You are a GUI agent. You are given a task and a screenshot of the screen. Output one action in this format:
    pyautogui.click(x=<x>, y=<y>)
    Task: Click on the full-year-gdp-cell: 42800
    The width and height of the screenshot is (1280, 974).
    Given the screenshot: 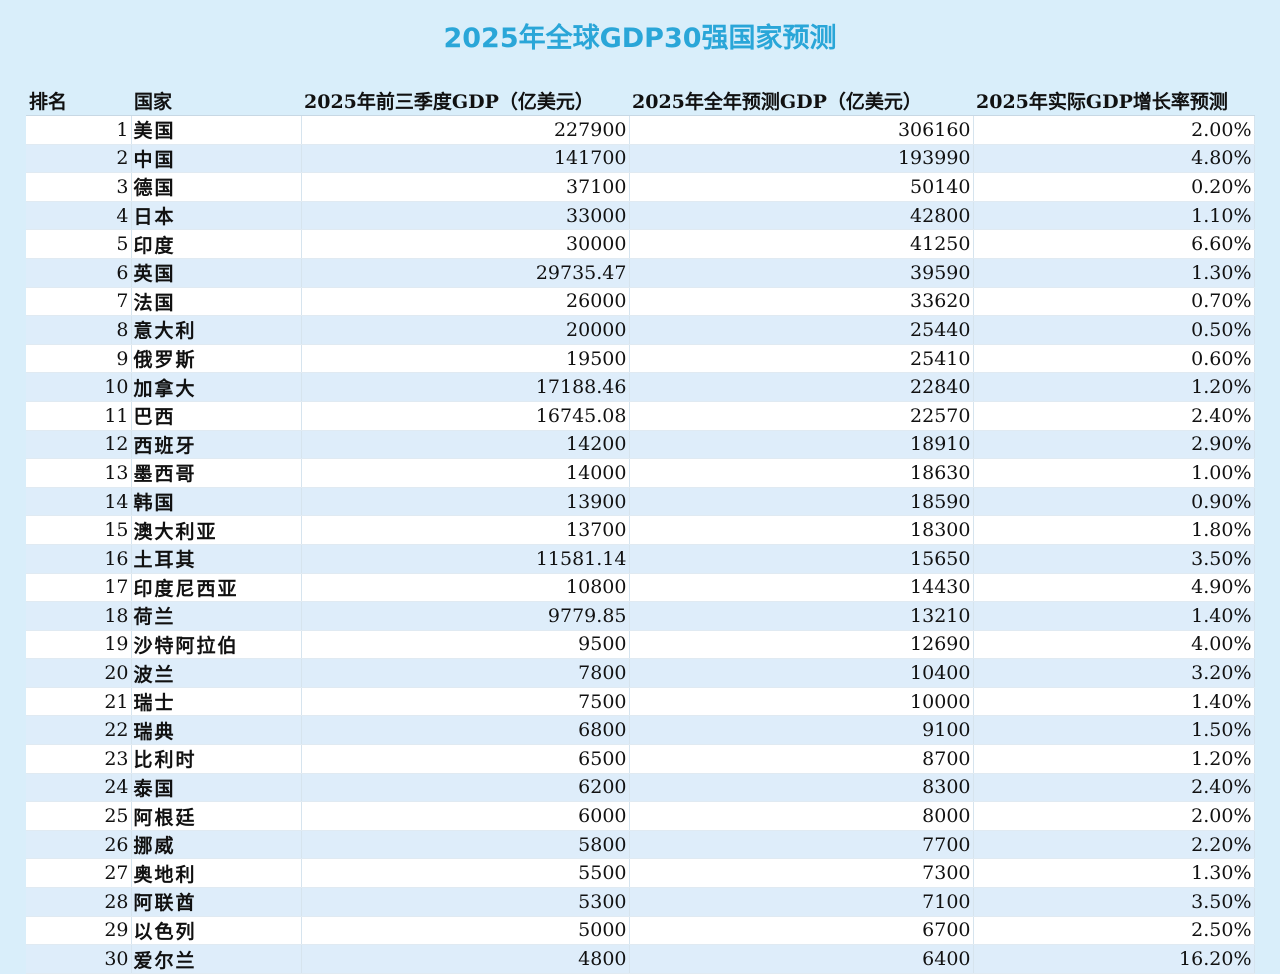 What is the action you would take?
    pyautogui.click(x=801, y=216)
    